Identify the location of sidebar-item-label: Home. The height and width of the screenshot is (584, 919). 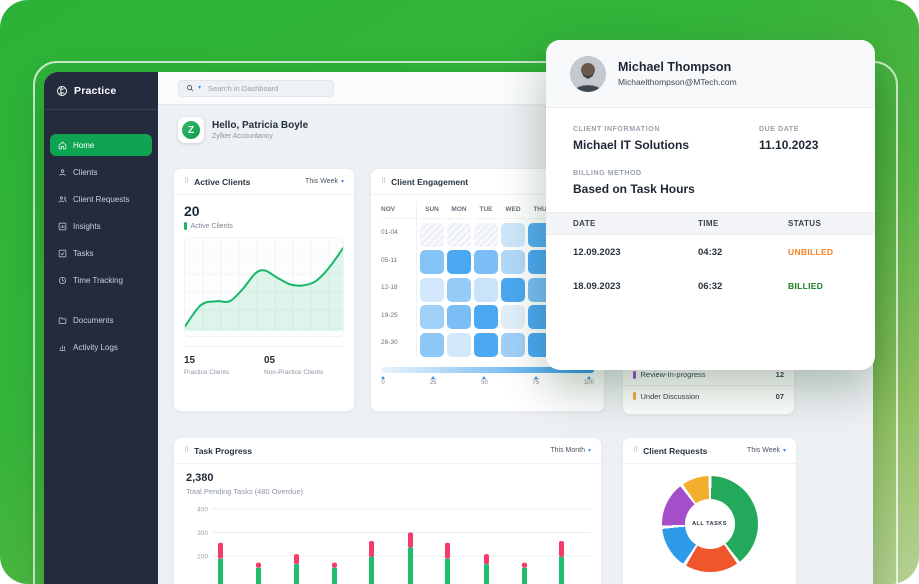
(84, 145).